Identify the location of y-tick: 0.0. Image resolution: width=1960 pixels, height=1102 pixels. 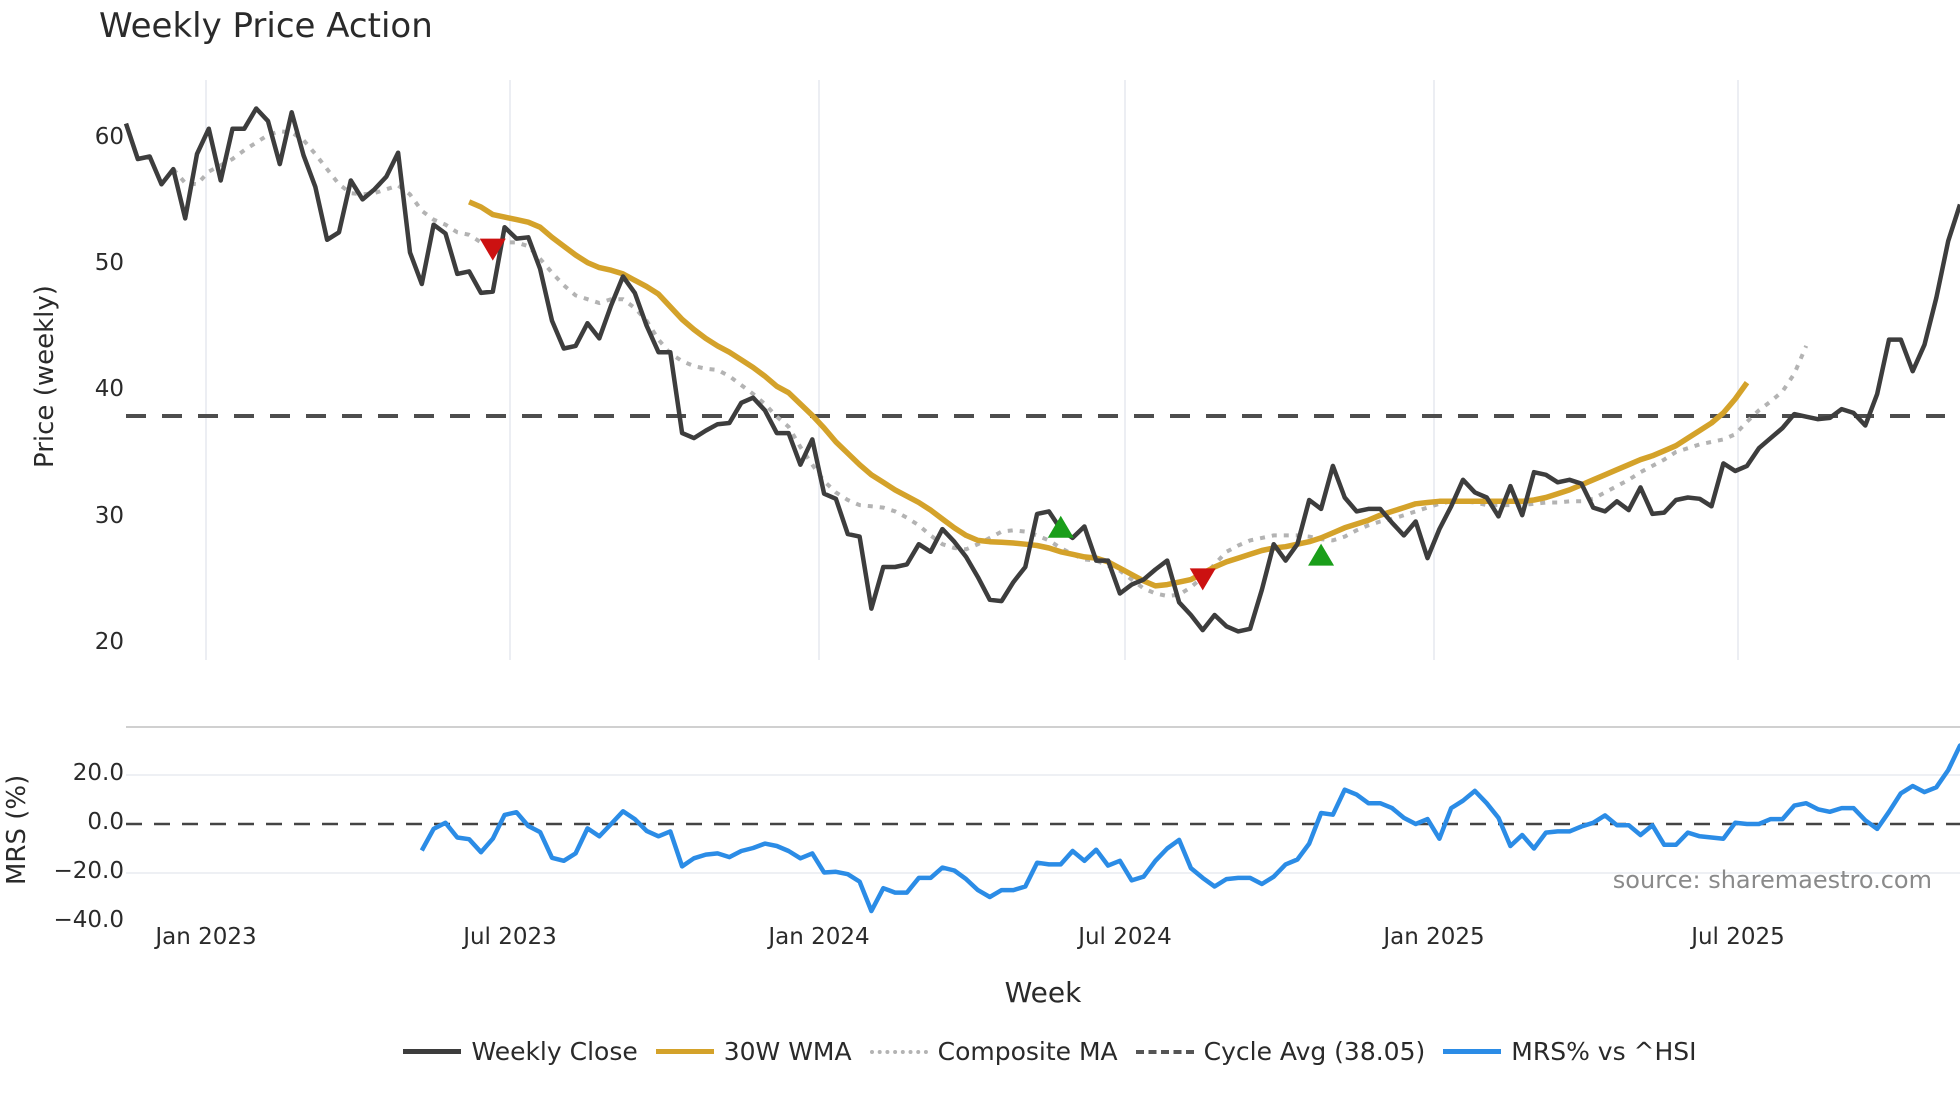
(105, 822).